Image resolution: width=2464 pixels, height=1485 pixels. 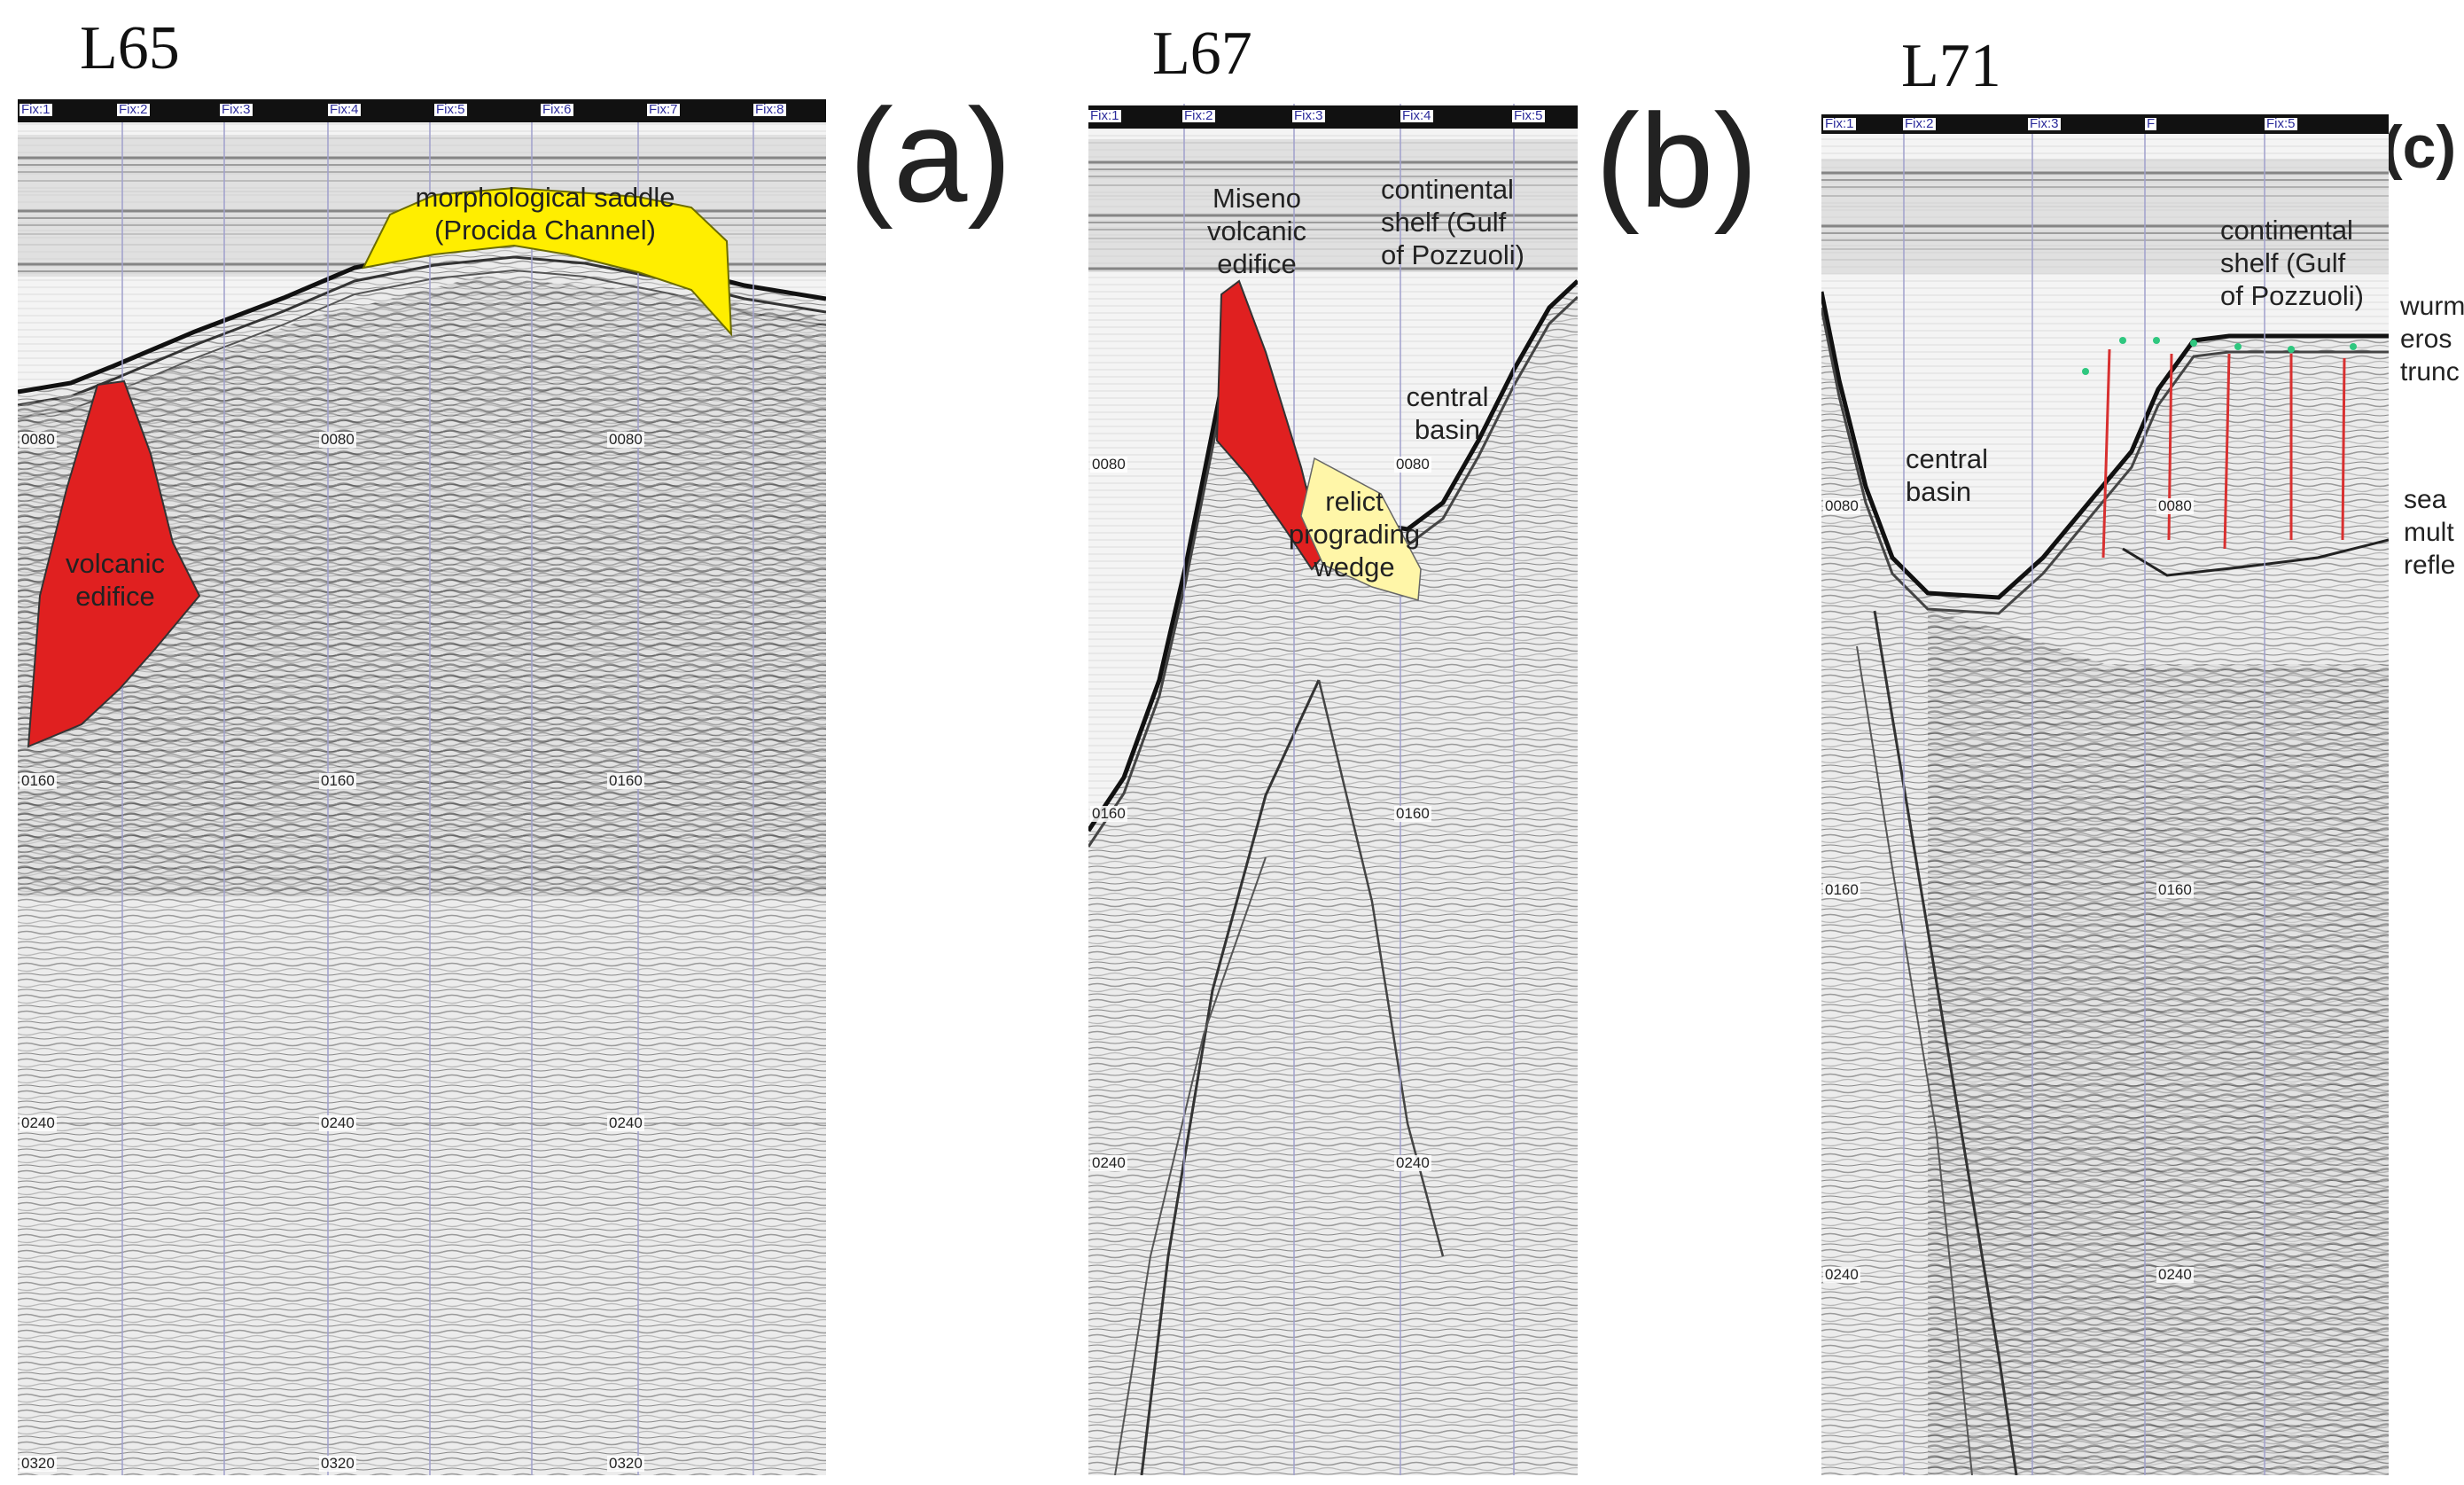 I want to click on miseno-label-line3: edifice, so click(x=1257, y=264).